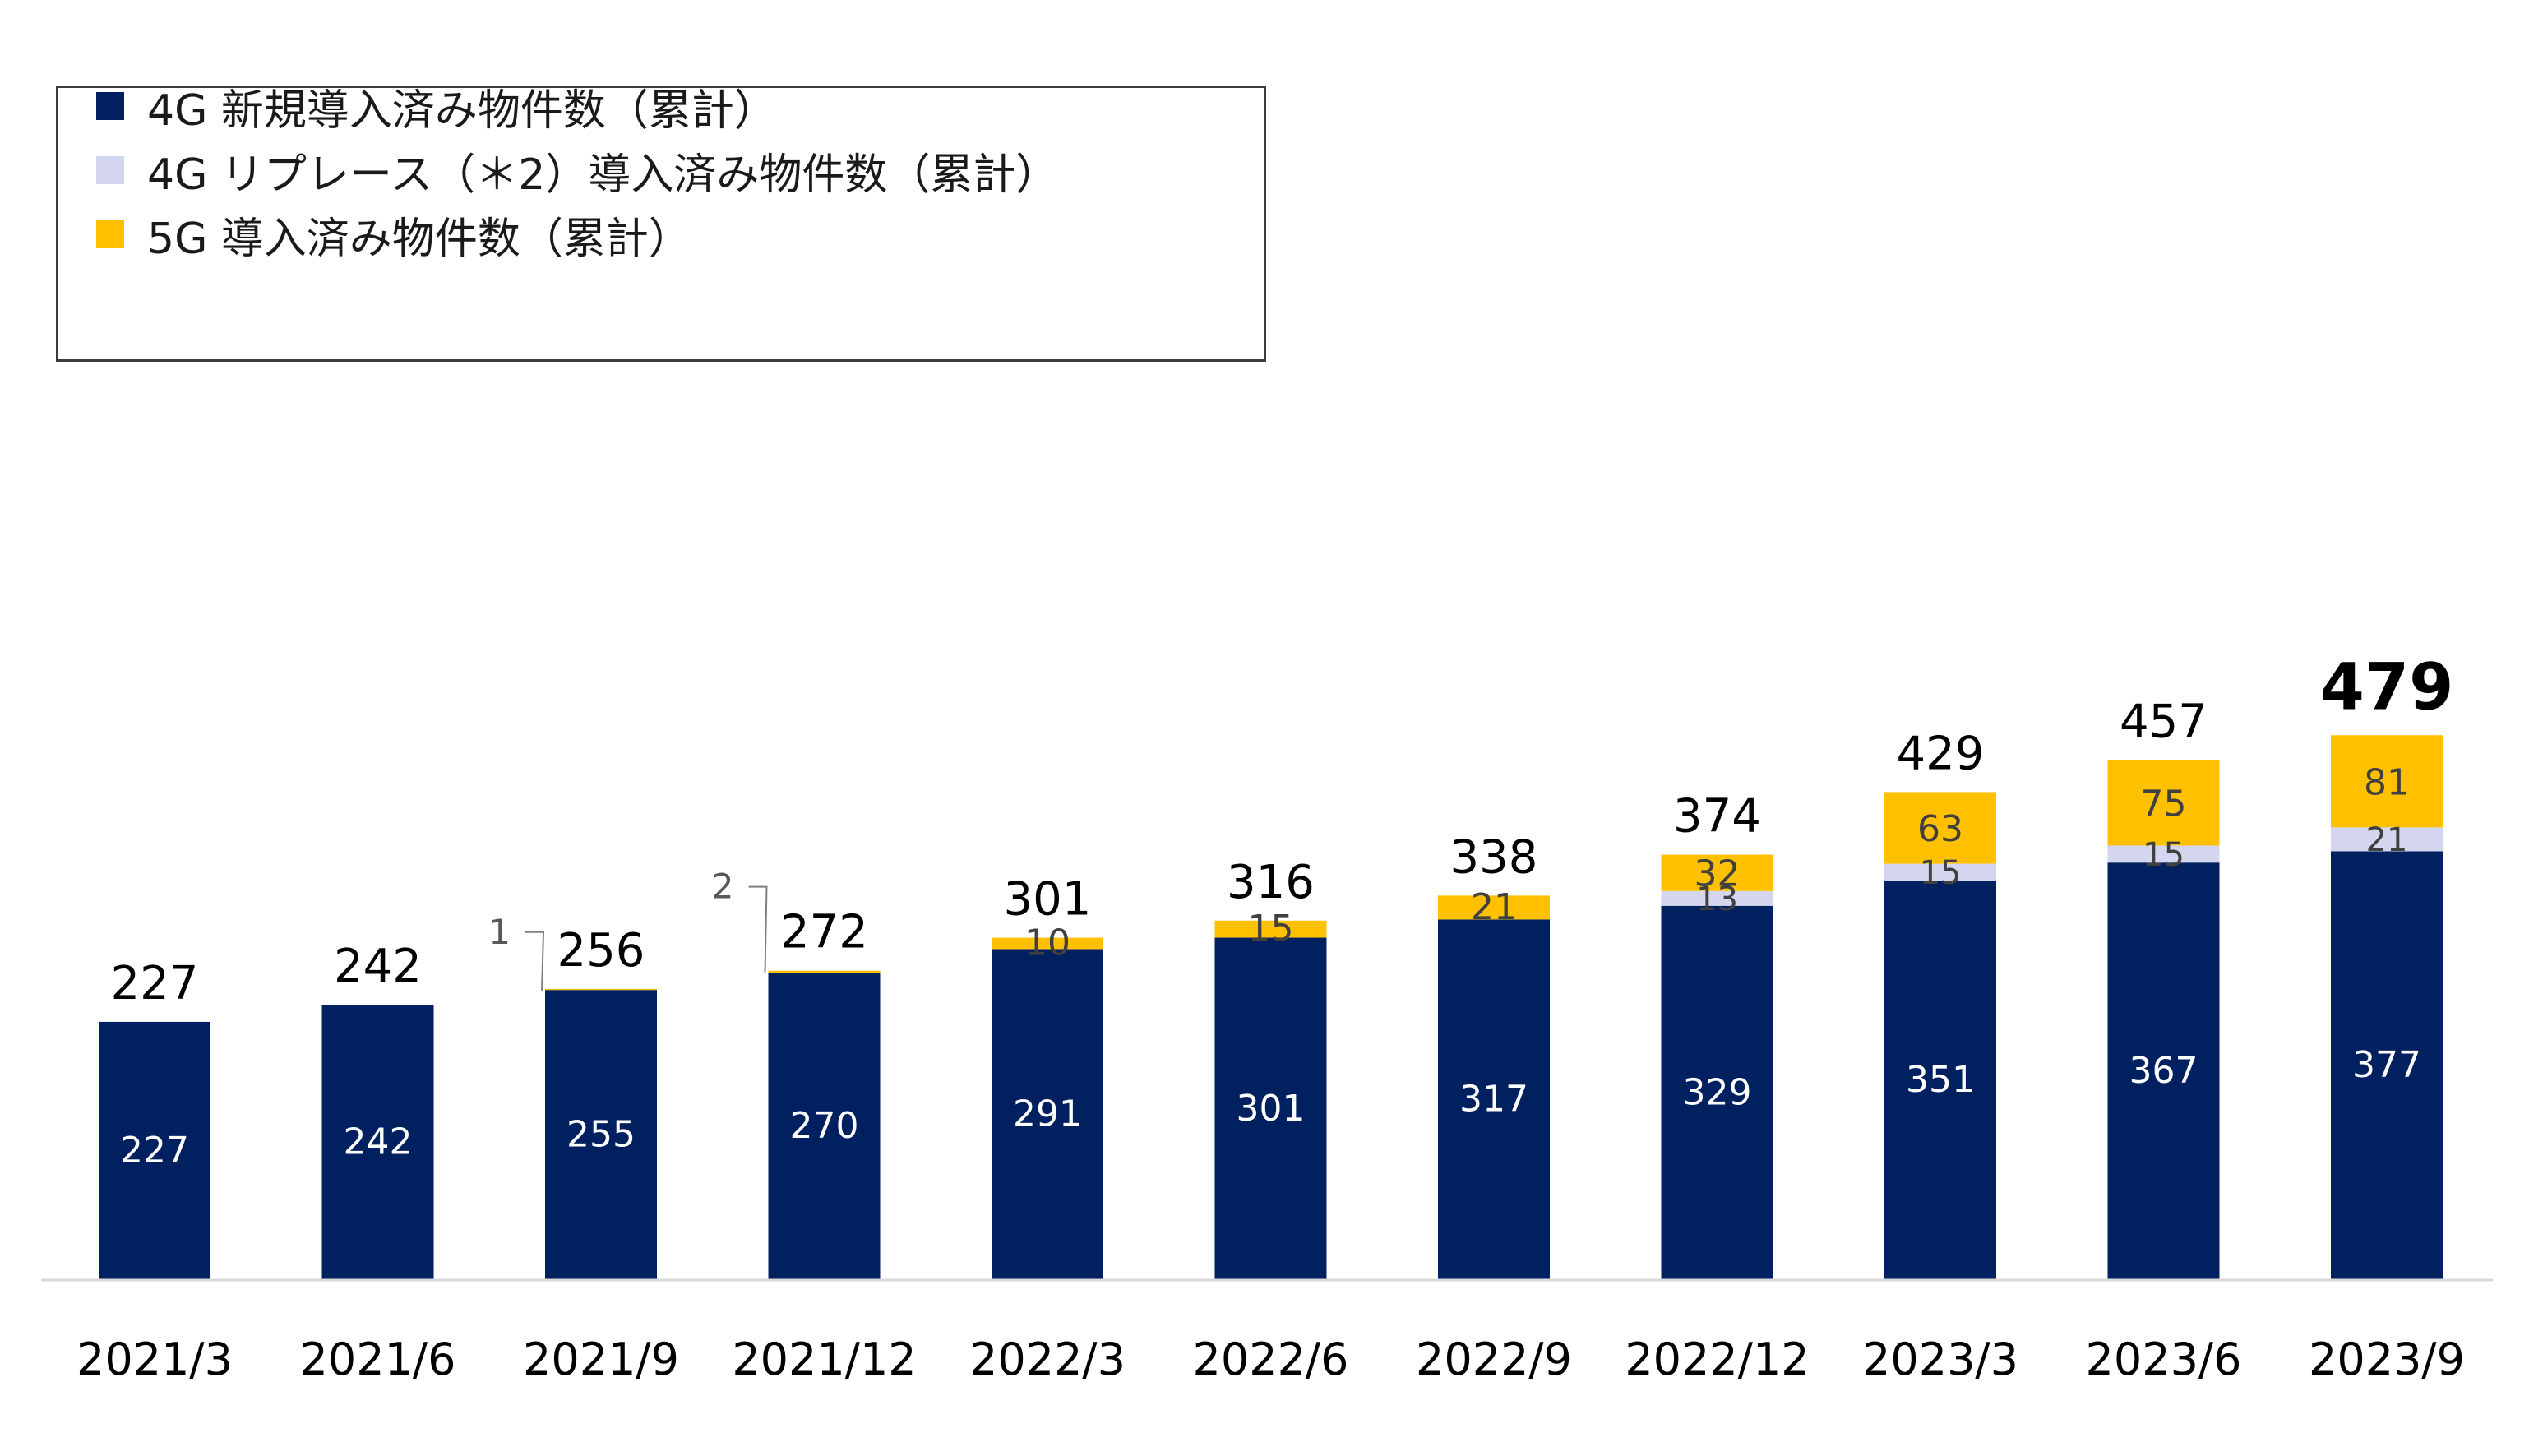 The image size is (2529, 1456). I want to click on total-label-2021-6: 242, so click(378, 966).